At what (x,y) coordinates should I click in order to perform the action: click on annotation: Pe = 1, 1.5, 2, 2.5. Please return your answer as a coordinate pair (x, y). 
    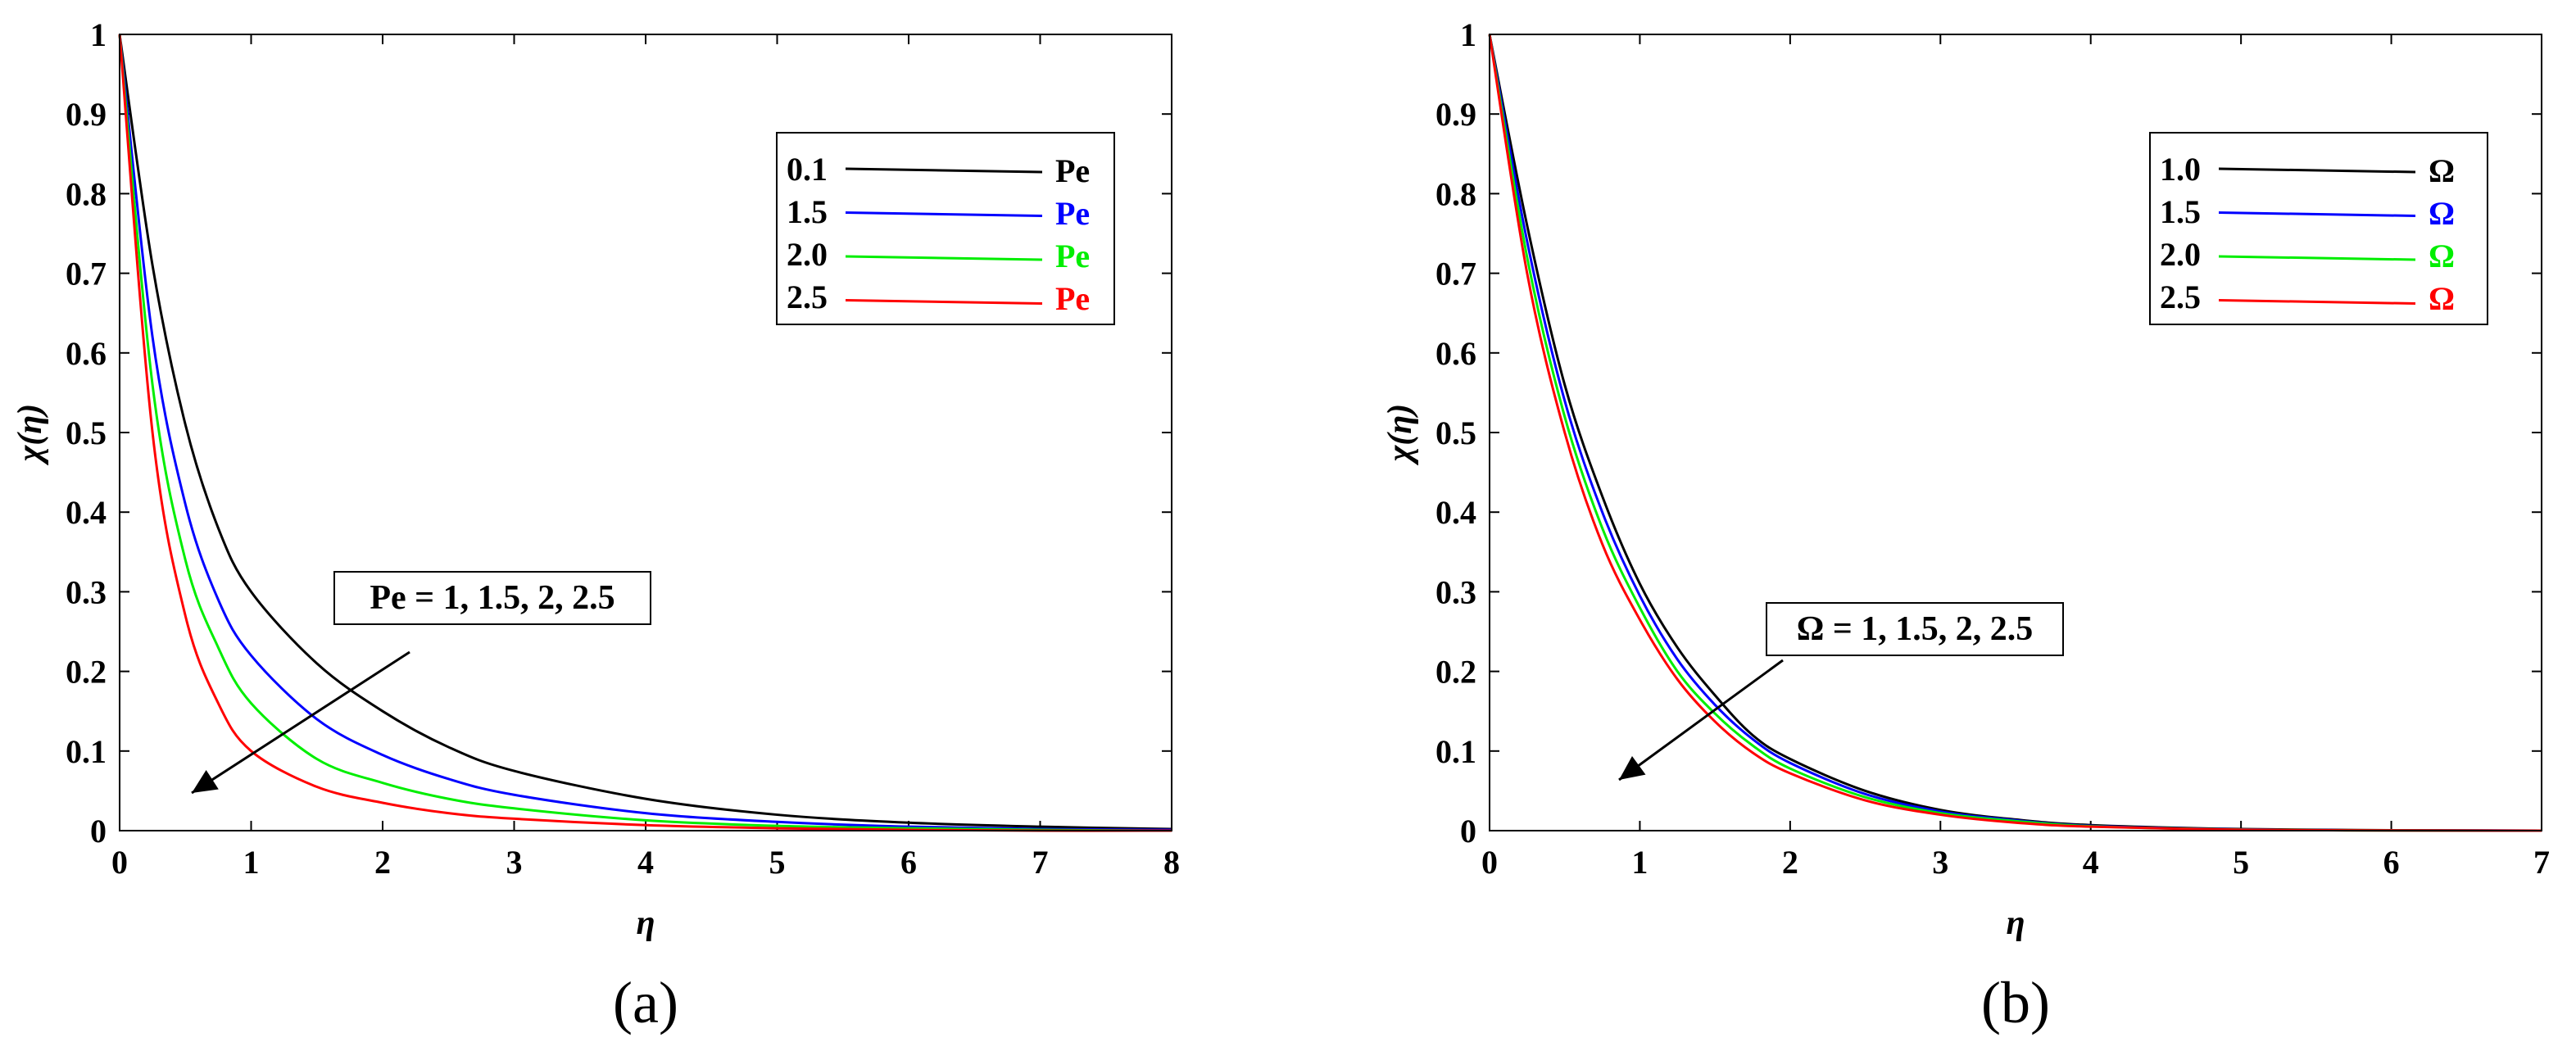
    Looking at the image, I should click on (421, 683).